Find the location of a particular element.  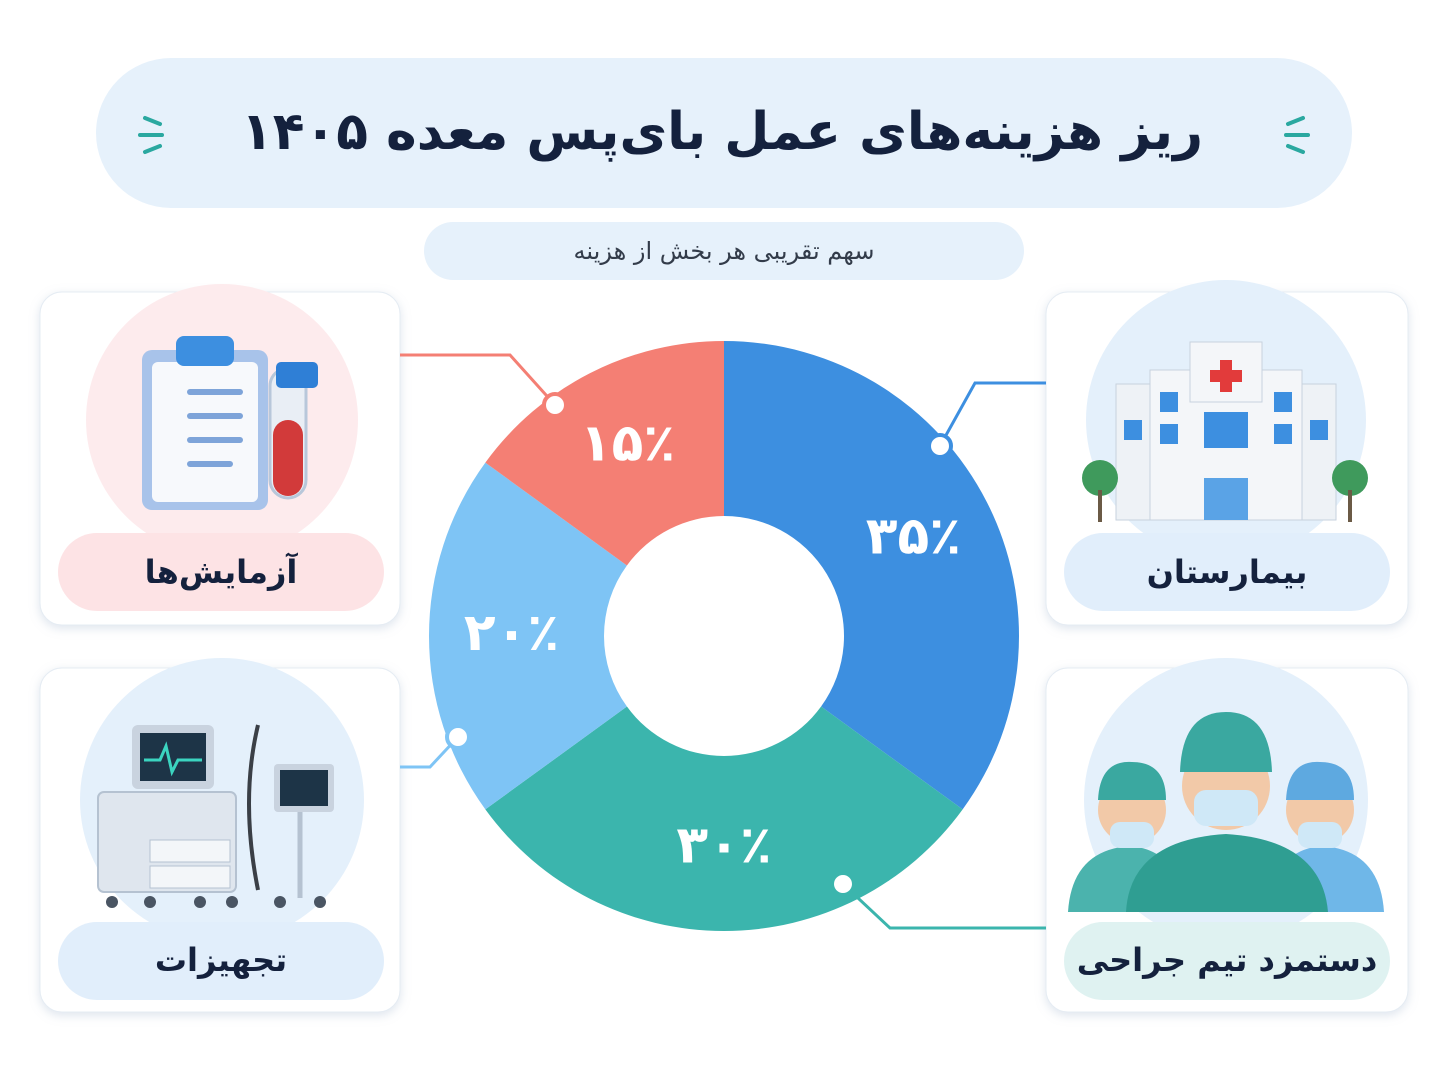

card-hospital: بیمارستان is located at coordinates (1227, 453).